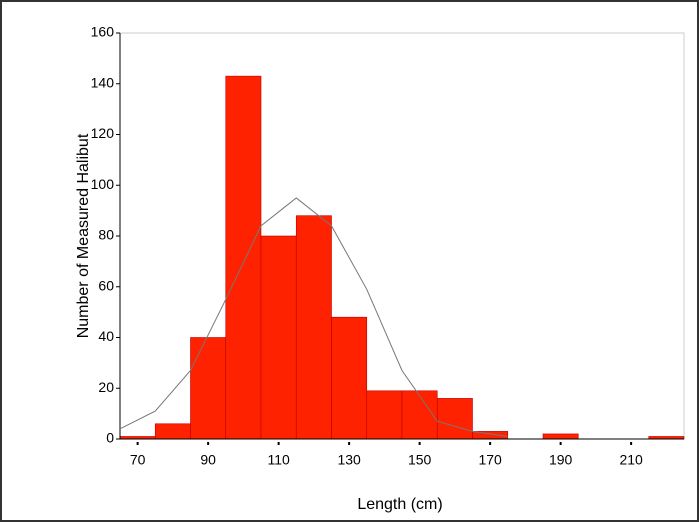 The image size is (699, 522). I want to click on y-tick-label: 60, so click(106, 285).